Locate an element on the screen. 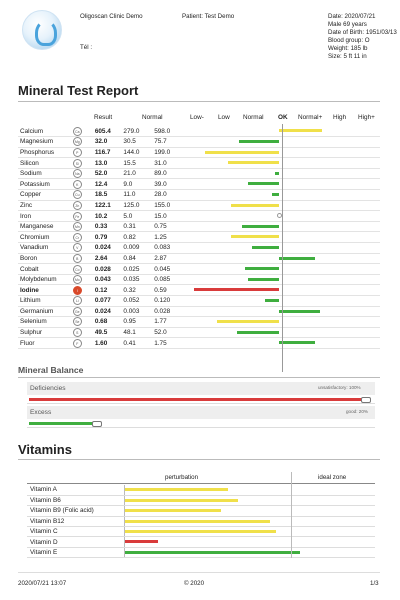 This screenshot has height=600, width=400. vitamin-table-top is located at coordinates (201, 483).